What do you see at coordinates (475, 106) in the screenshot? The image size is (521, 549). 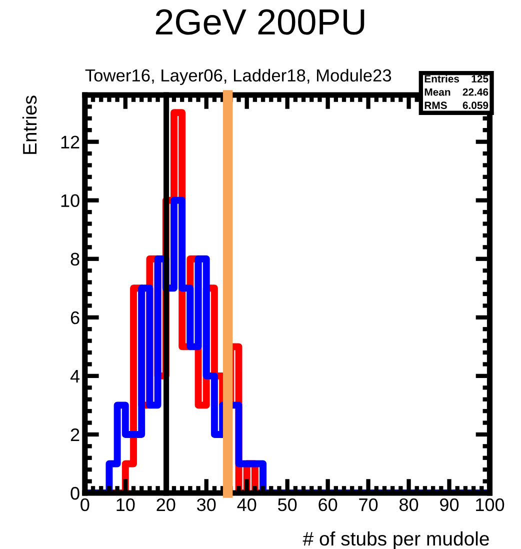 I see `annotation: 6.059` at bounding box center [475, 106].